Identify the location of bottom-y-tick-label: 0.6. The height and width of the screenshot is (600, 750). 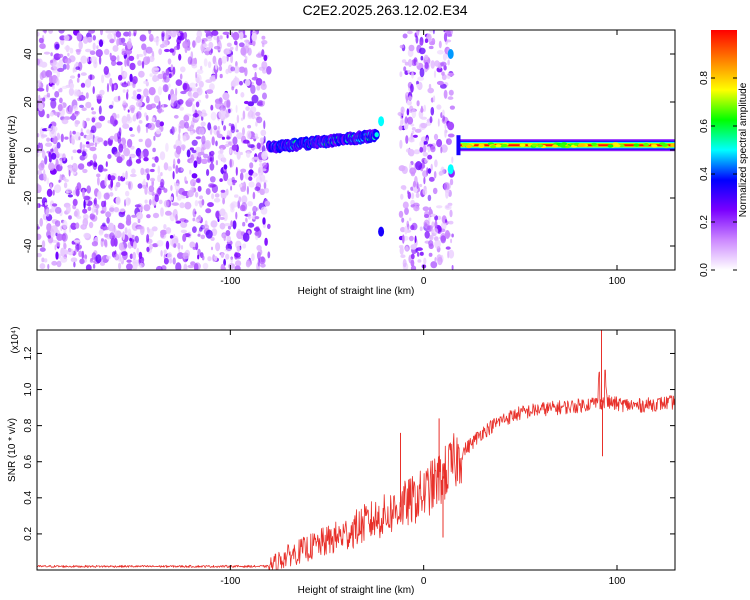
(28, 461).